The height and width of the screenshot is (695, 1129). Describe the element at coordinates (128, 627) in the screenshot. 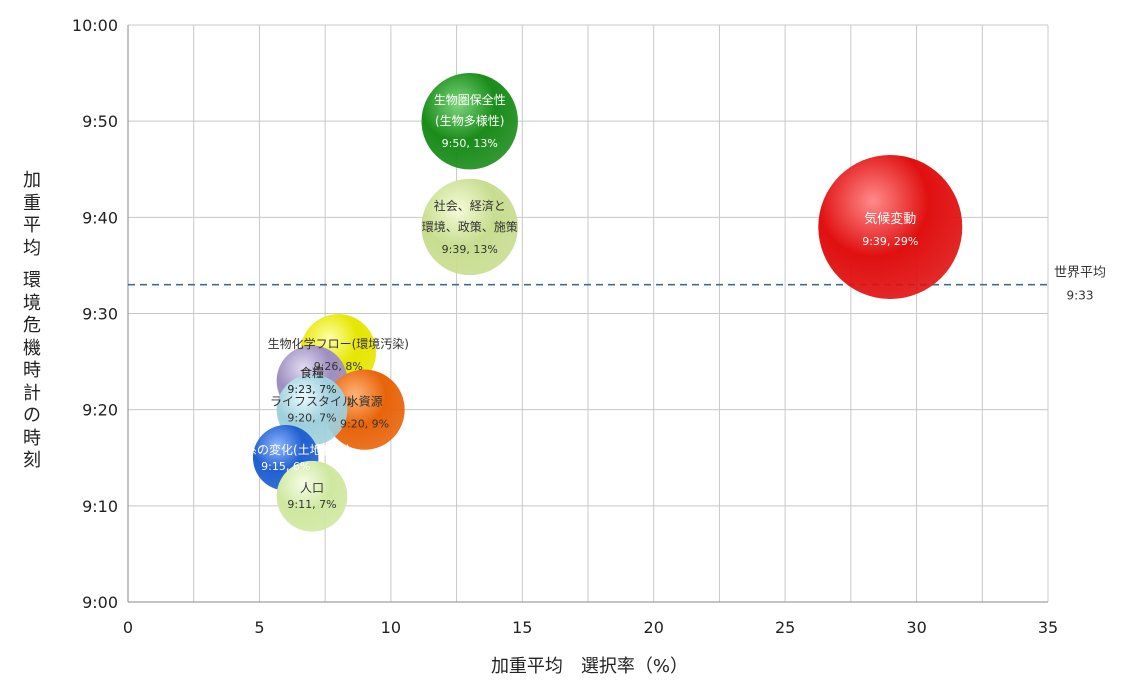

I see `x-tick-label: 0` at that location.